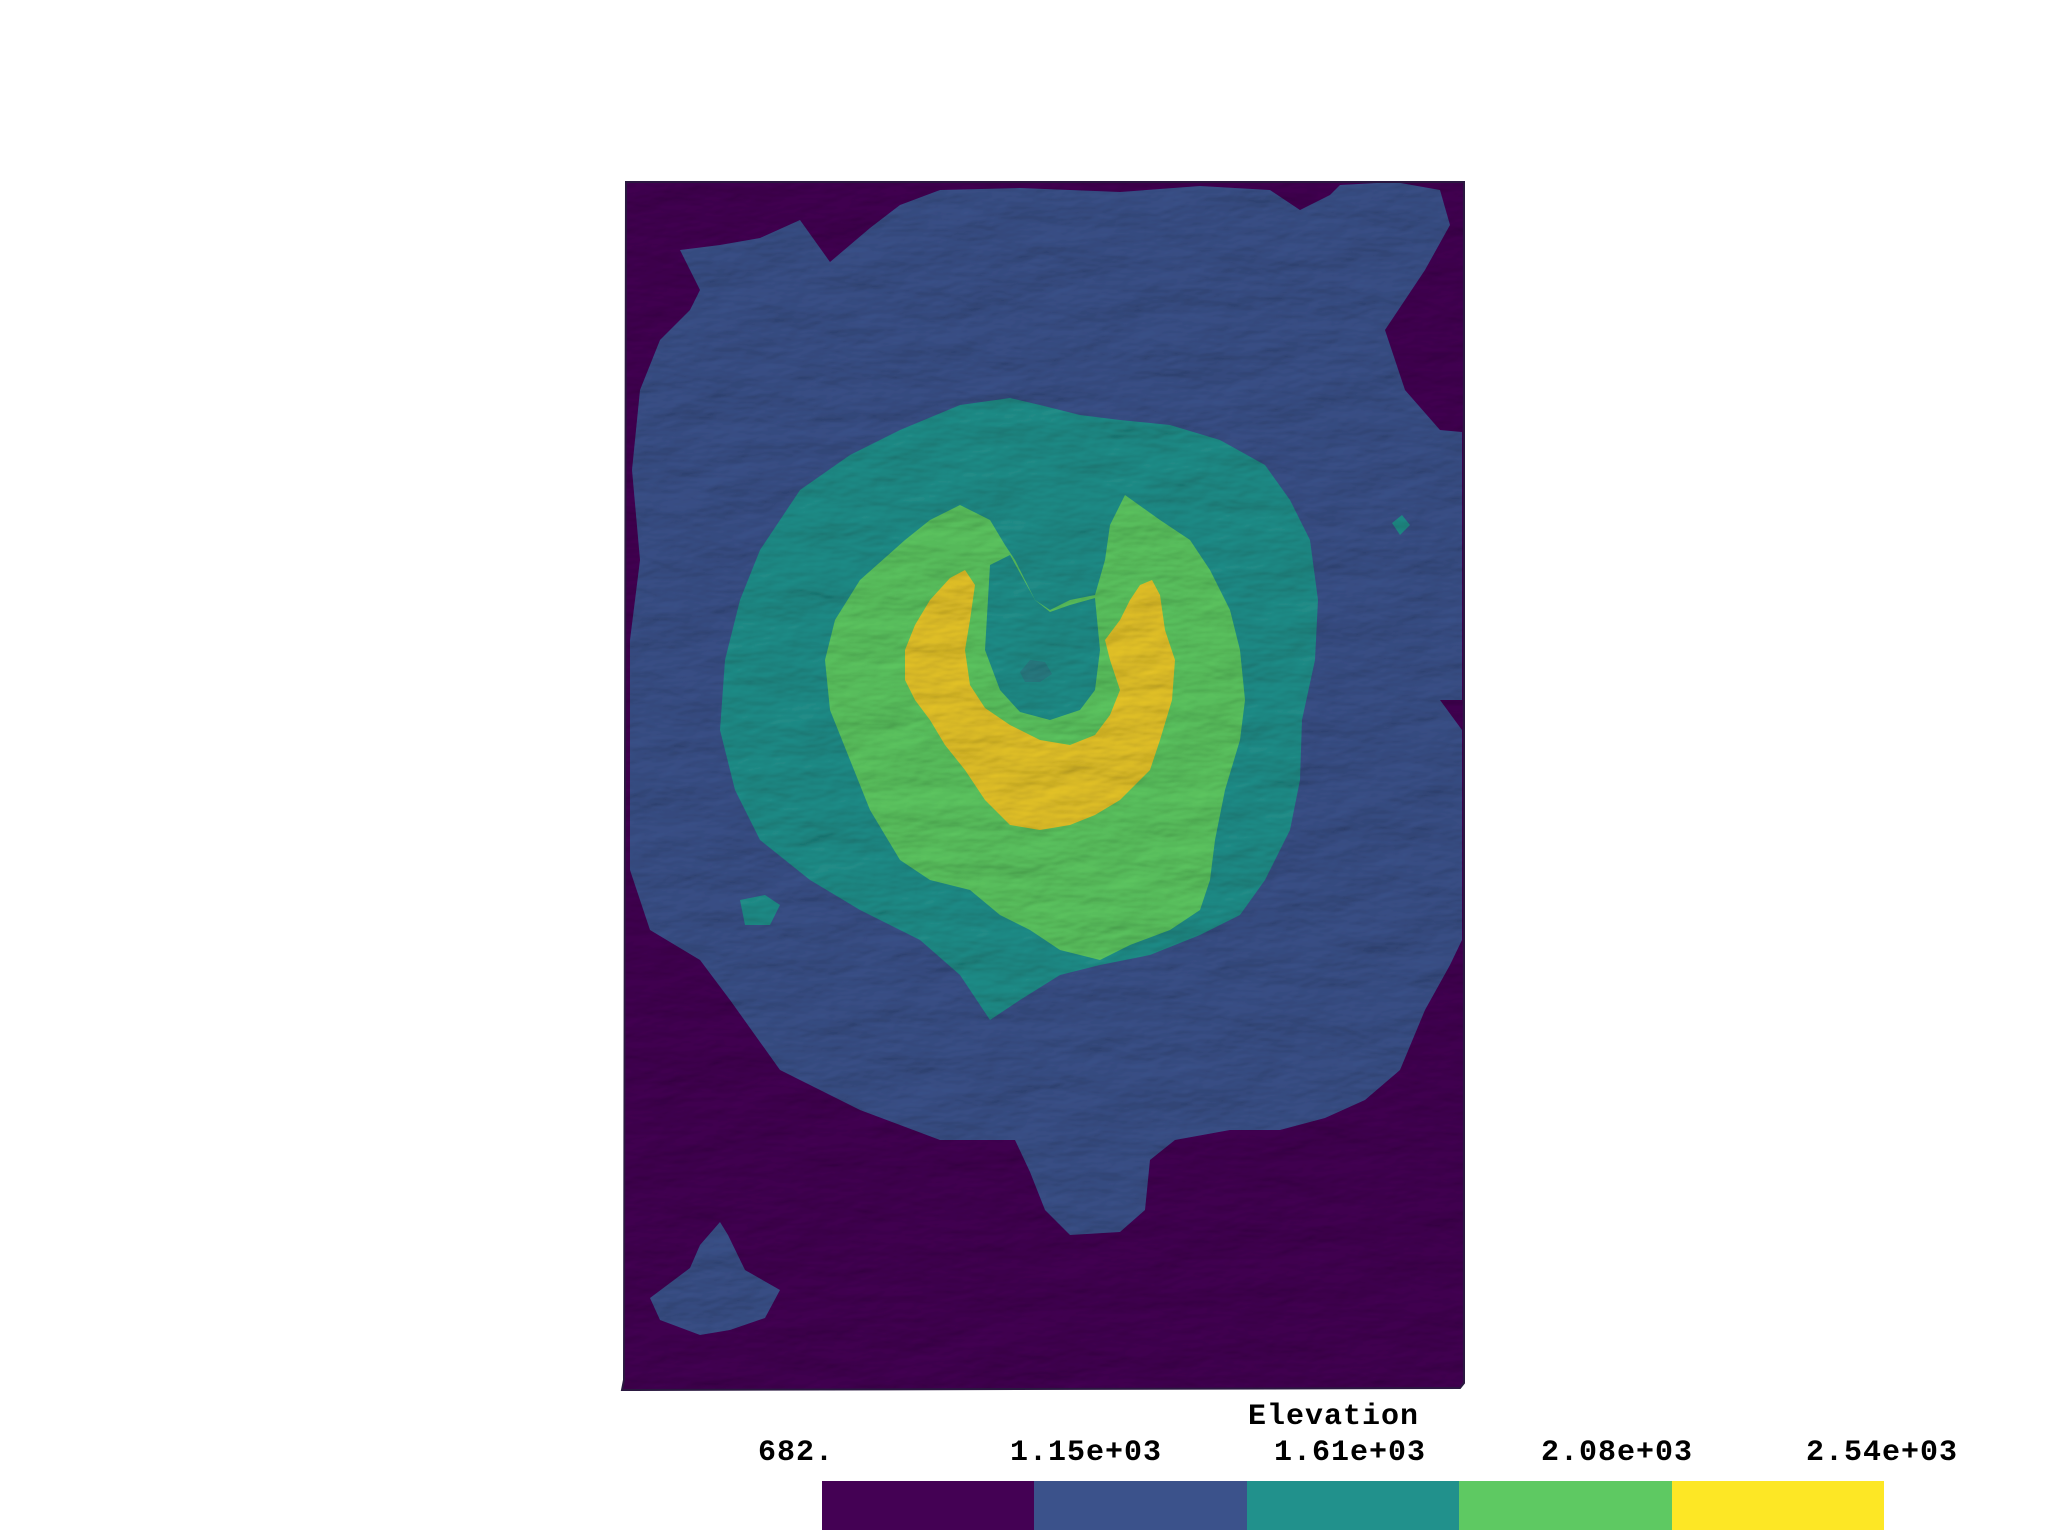  I want to click on crater-floor, so click(1042, 637).